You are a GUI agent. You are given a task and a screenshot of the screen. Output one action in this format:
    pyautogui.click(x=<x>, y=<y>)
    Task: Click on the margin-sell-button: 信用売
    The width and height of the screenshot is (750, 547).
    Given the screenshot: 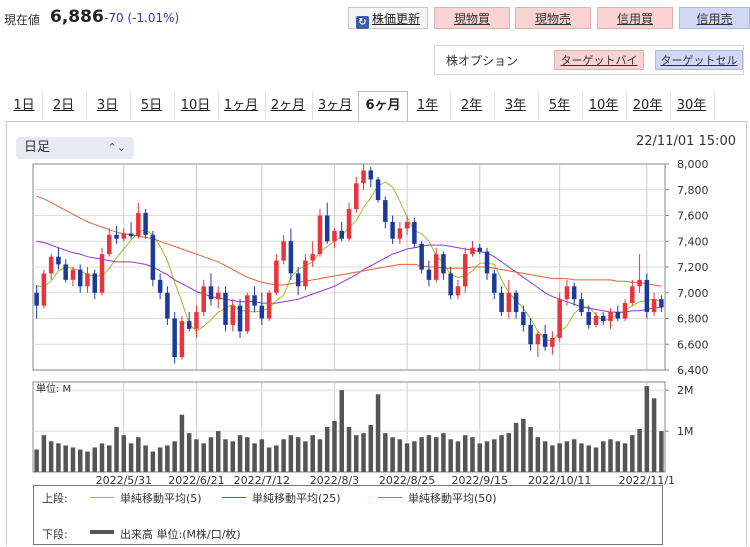 What is the action you would take?
    pyautogui.click(x=714, y=18)
    